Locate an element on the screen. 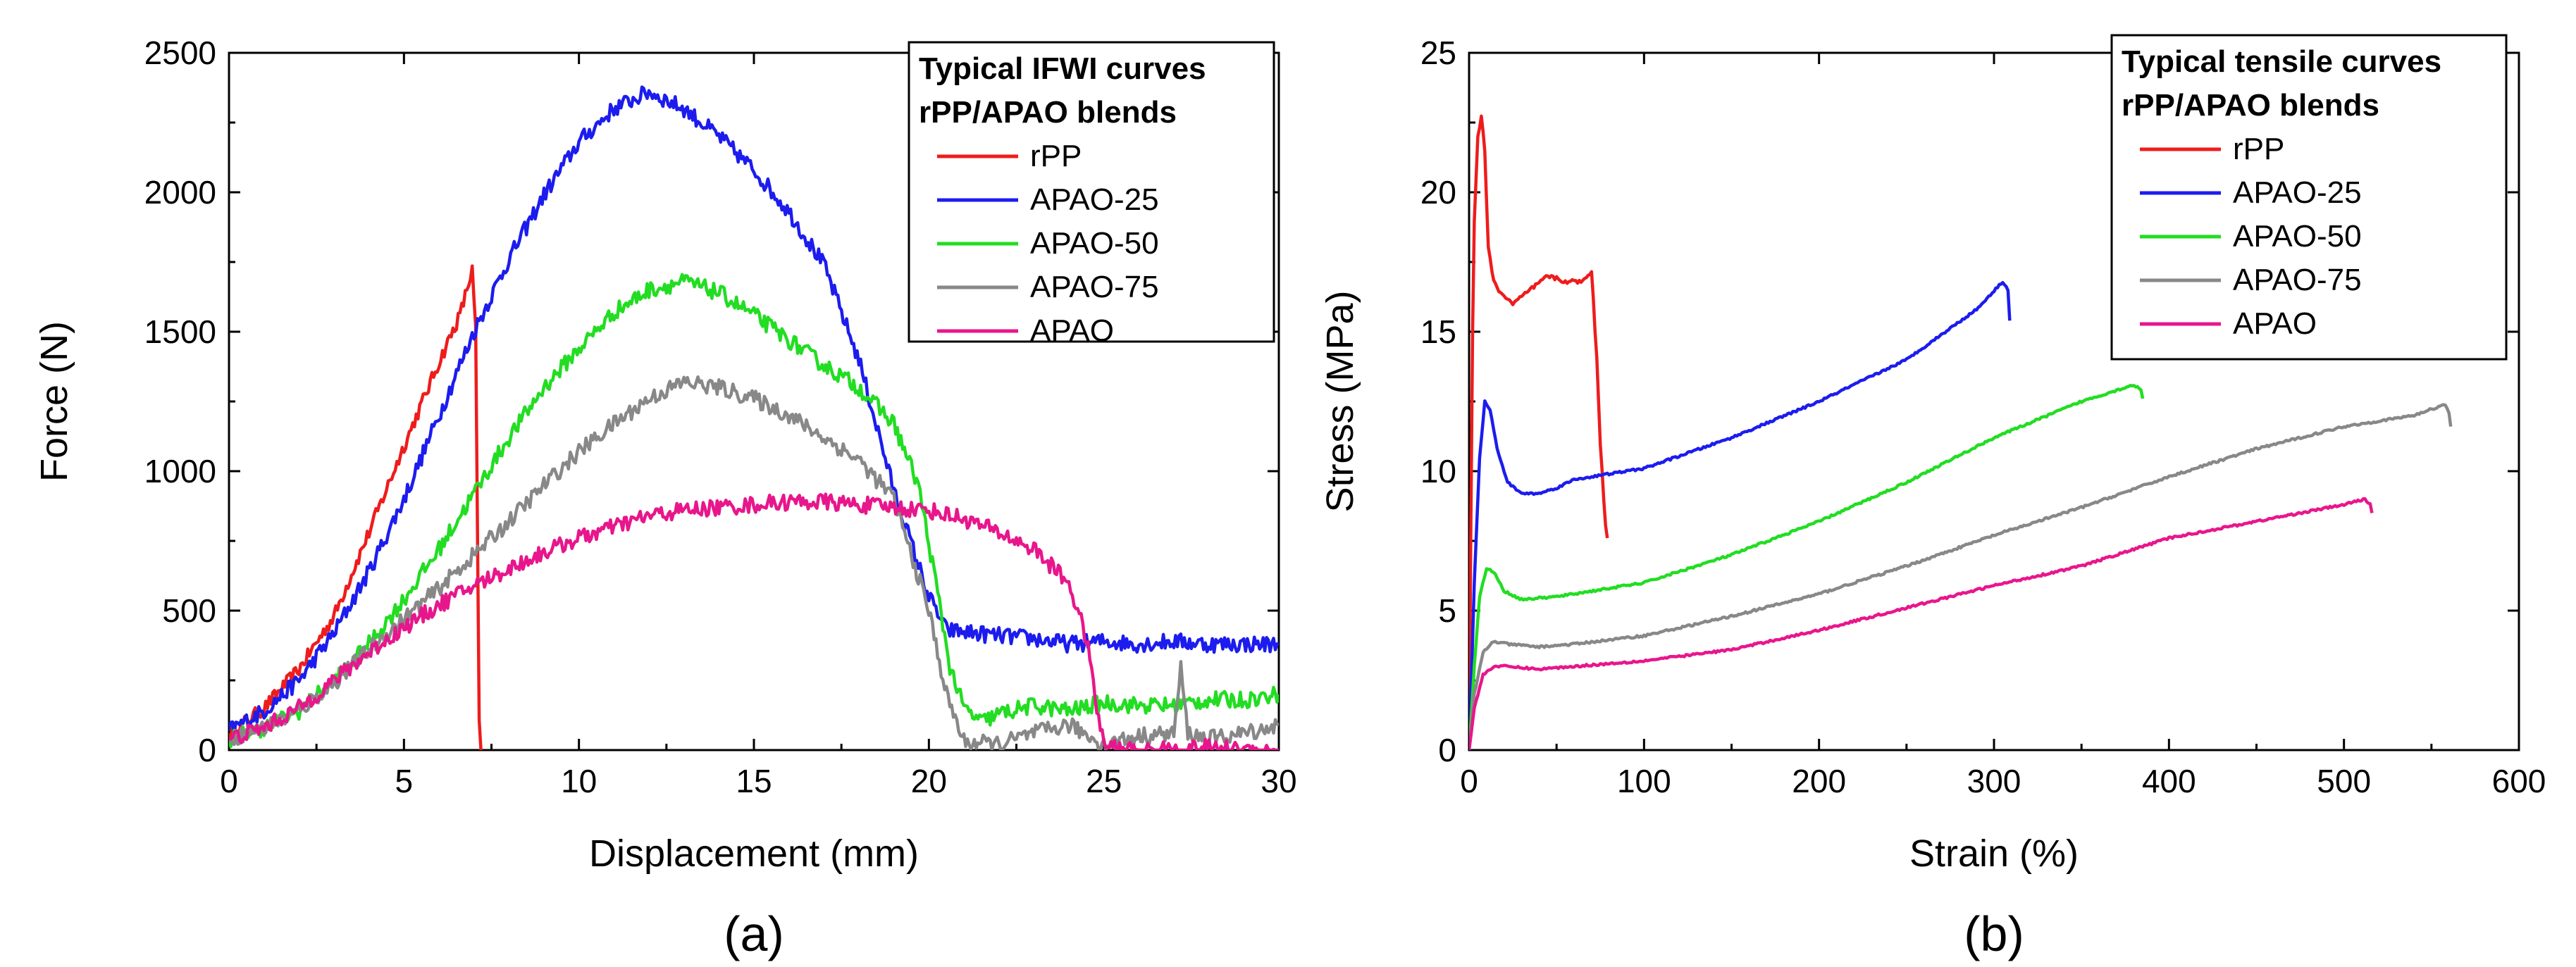 This screenshot has width=2576, height=967. legend-title: Typical tensile curves is located at coordinates (2281, 61).